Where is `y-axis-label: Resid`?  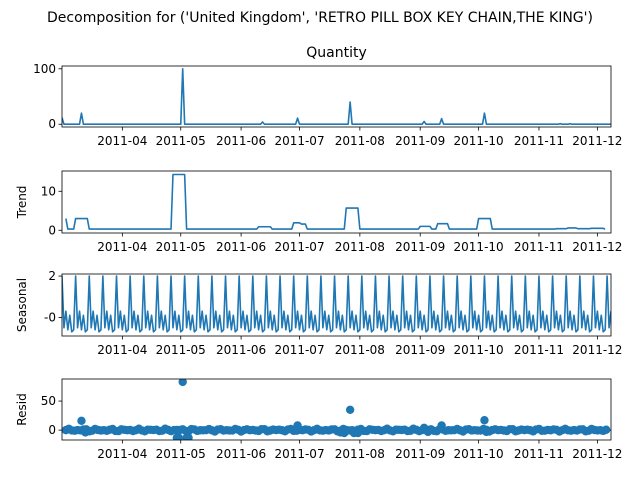
y-axis-label: Resid is located at coordinates (22, 409).